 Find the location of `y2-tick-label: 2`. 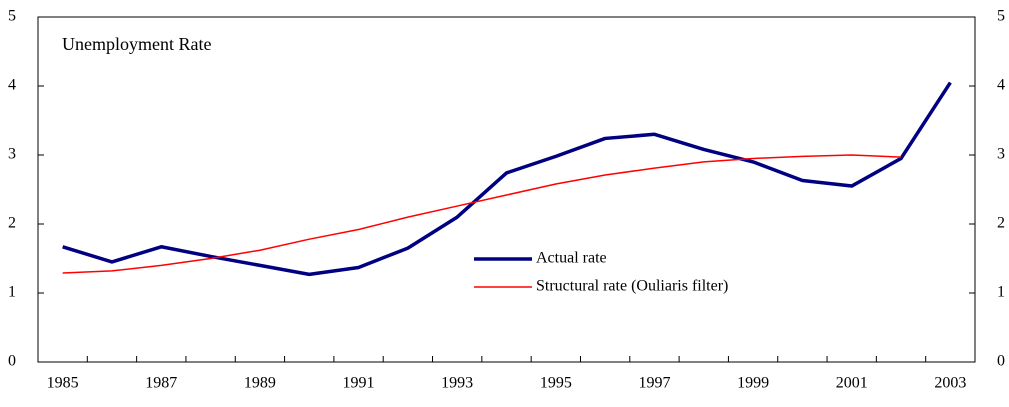

y2-tick-label: 2 is located at coordinates (1001, 223).